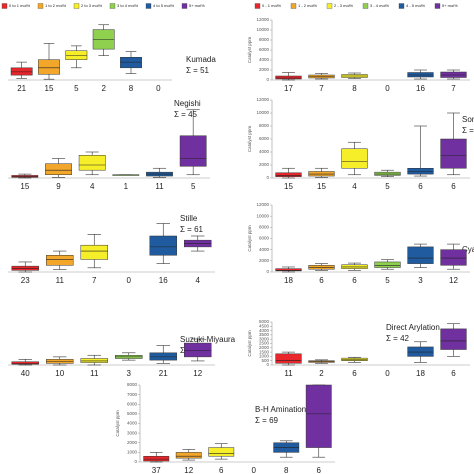  I want to click on legend-label: 4 - 5 mol%, so click(416, 5).